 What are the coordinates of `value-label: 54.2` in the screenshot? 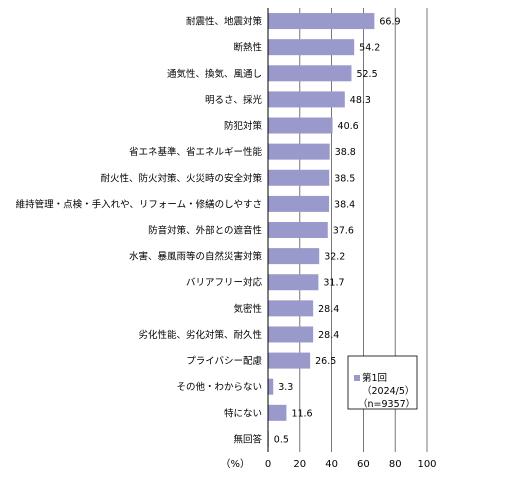 It's located at (369, 48).